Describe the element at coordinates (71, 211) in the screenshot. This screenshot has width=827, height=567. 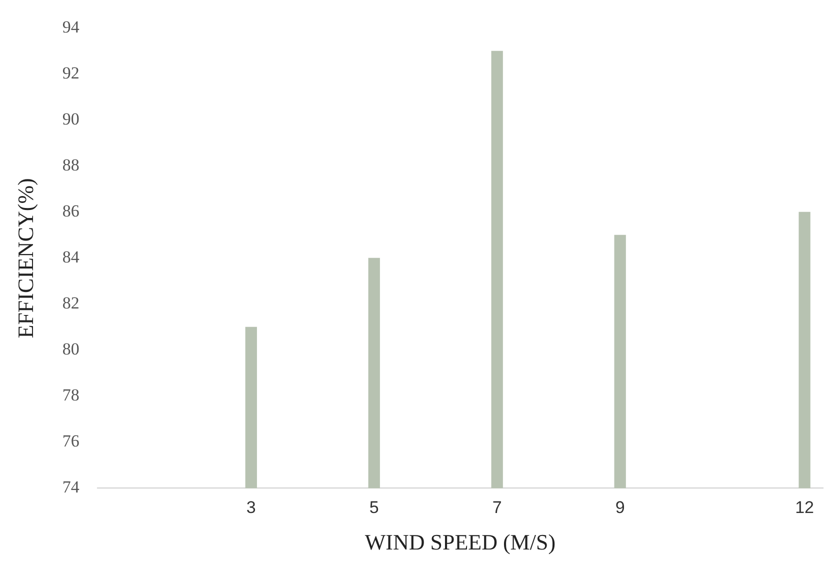
I see `y-tick-label: 86` at that location.